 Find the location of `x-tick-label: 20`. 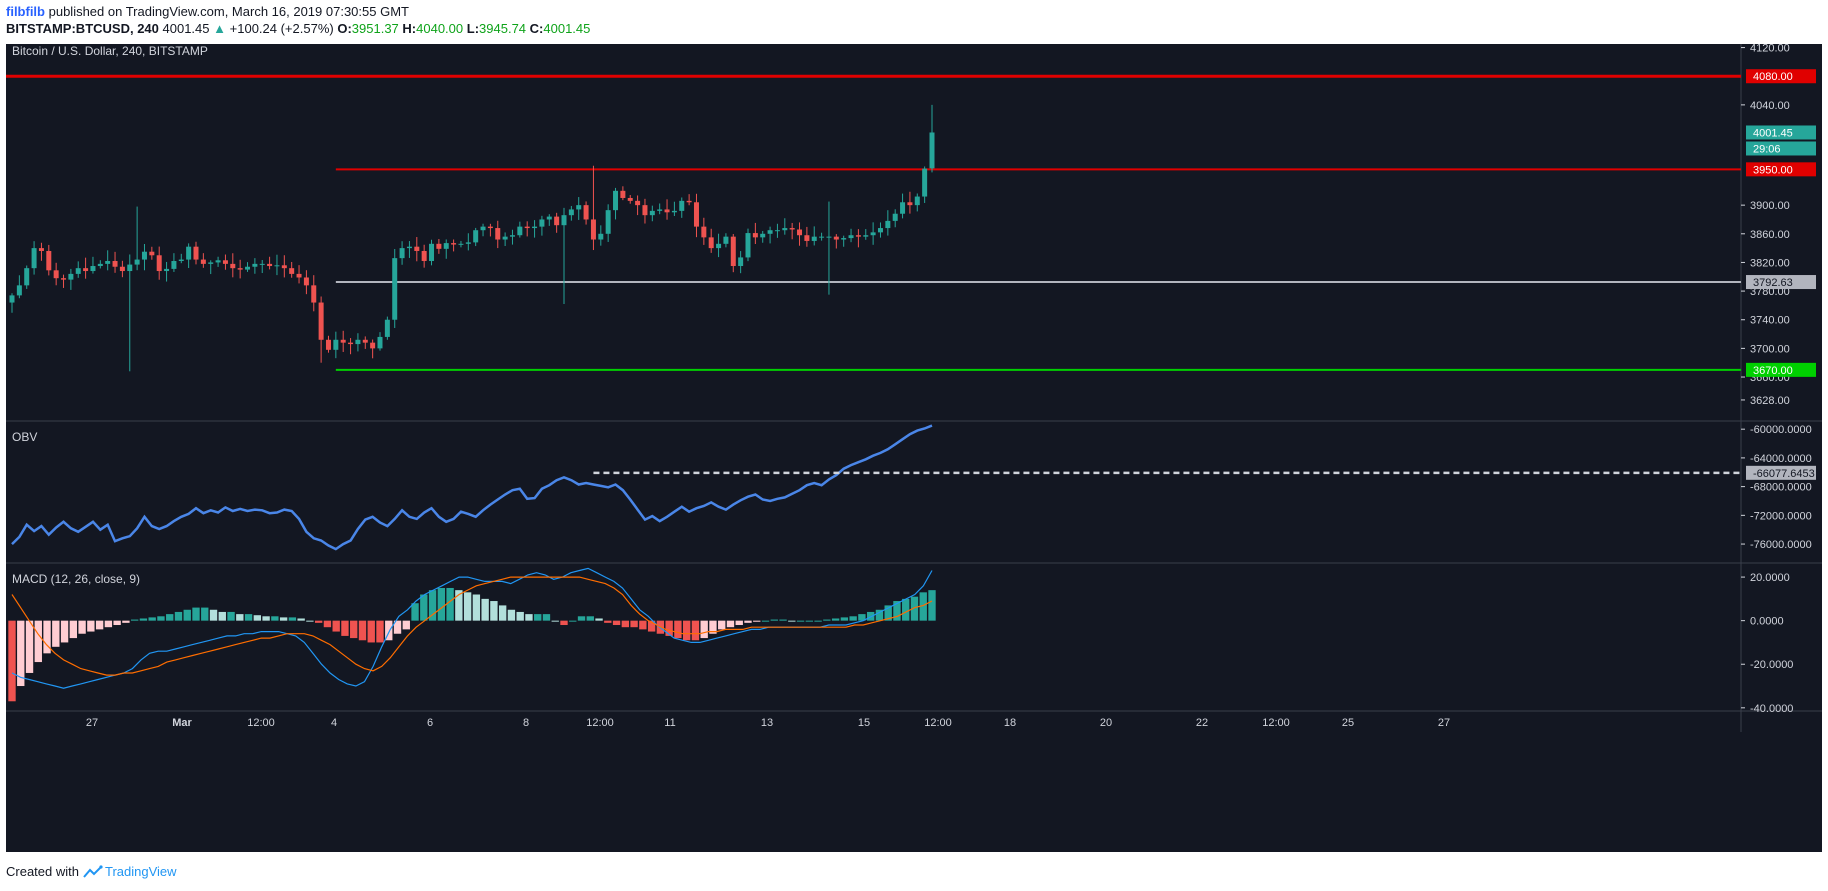

x-tick-label: 20 is located at coordinates (1106, 723).